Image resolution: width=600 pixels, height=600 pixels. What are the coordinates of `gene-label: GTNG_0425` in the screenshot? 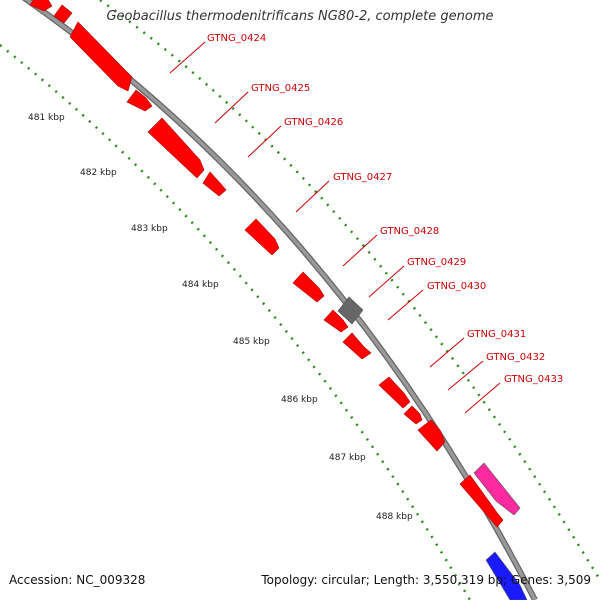 It's located at (280, 88).